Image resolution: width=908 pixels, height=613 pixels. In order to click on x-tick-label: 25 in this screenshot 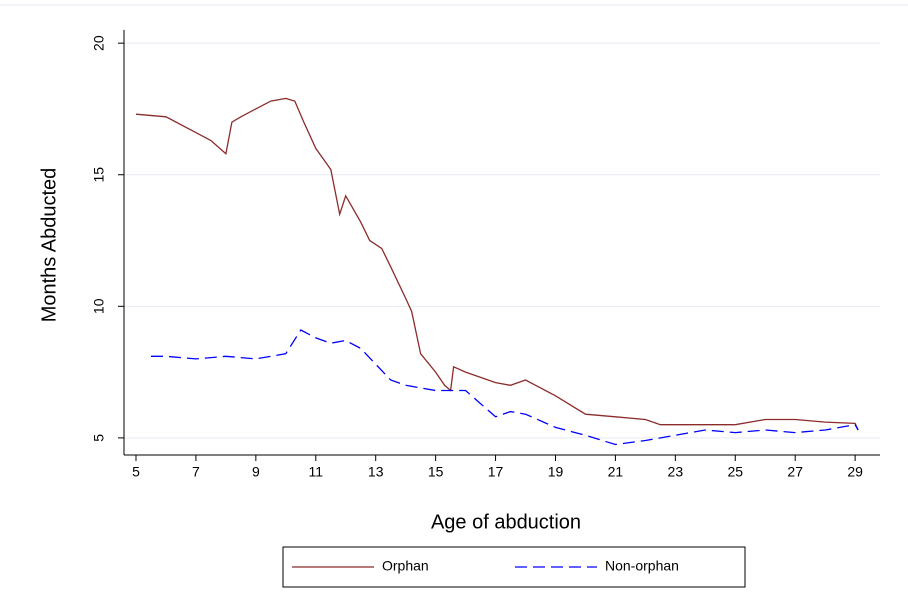, I will do `click(735, 472)`.